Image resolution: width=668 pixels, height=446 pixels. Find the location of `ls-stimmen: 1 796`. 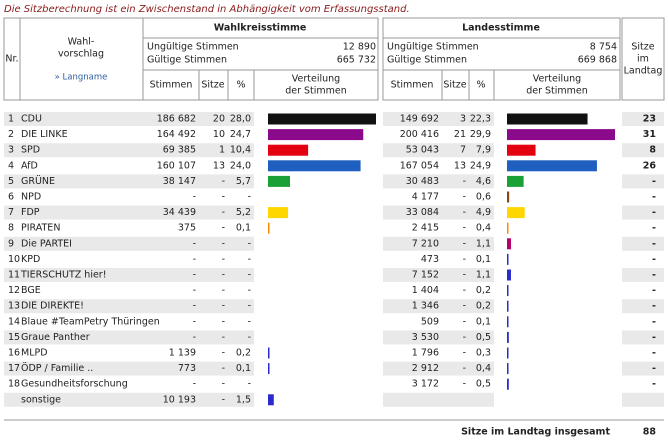

ls-stimmen: 1 796 is located at coordinates (425, 353).